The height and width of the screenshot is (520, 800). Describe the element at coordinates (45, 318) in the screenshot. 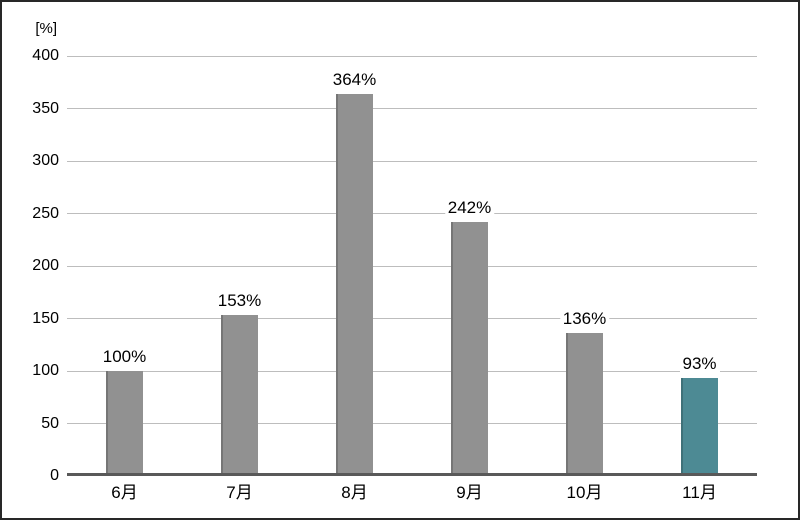

I see `y-tick-label-150: 150` at that location.